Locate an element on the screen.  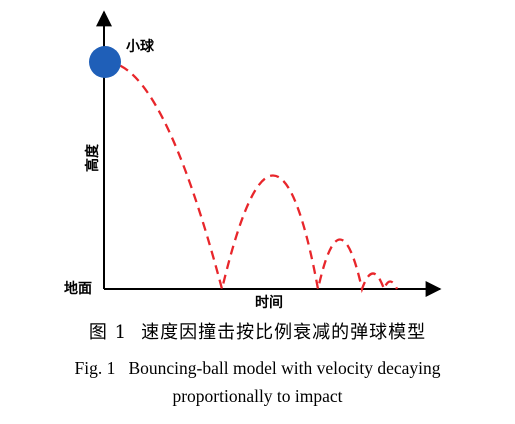
y-axis-label: 高度 is located at coordinates (92, 157).